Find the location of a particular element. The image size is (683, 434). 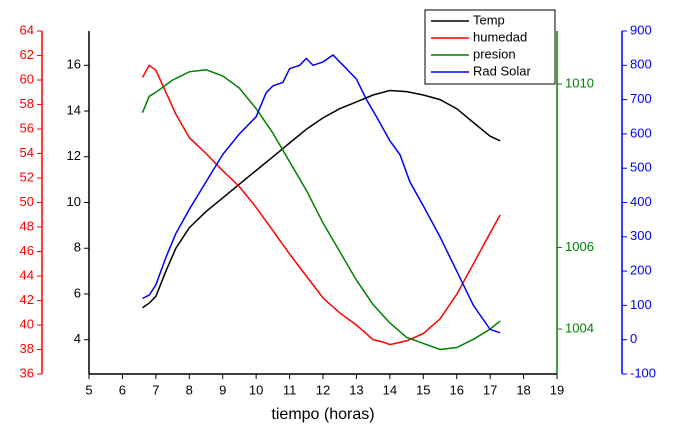

y-tick-label: 900 is located at coordinates (641, 29).